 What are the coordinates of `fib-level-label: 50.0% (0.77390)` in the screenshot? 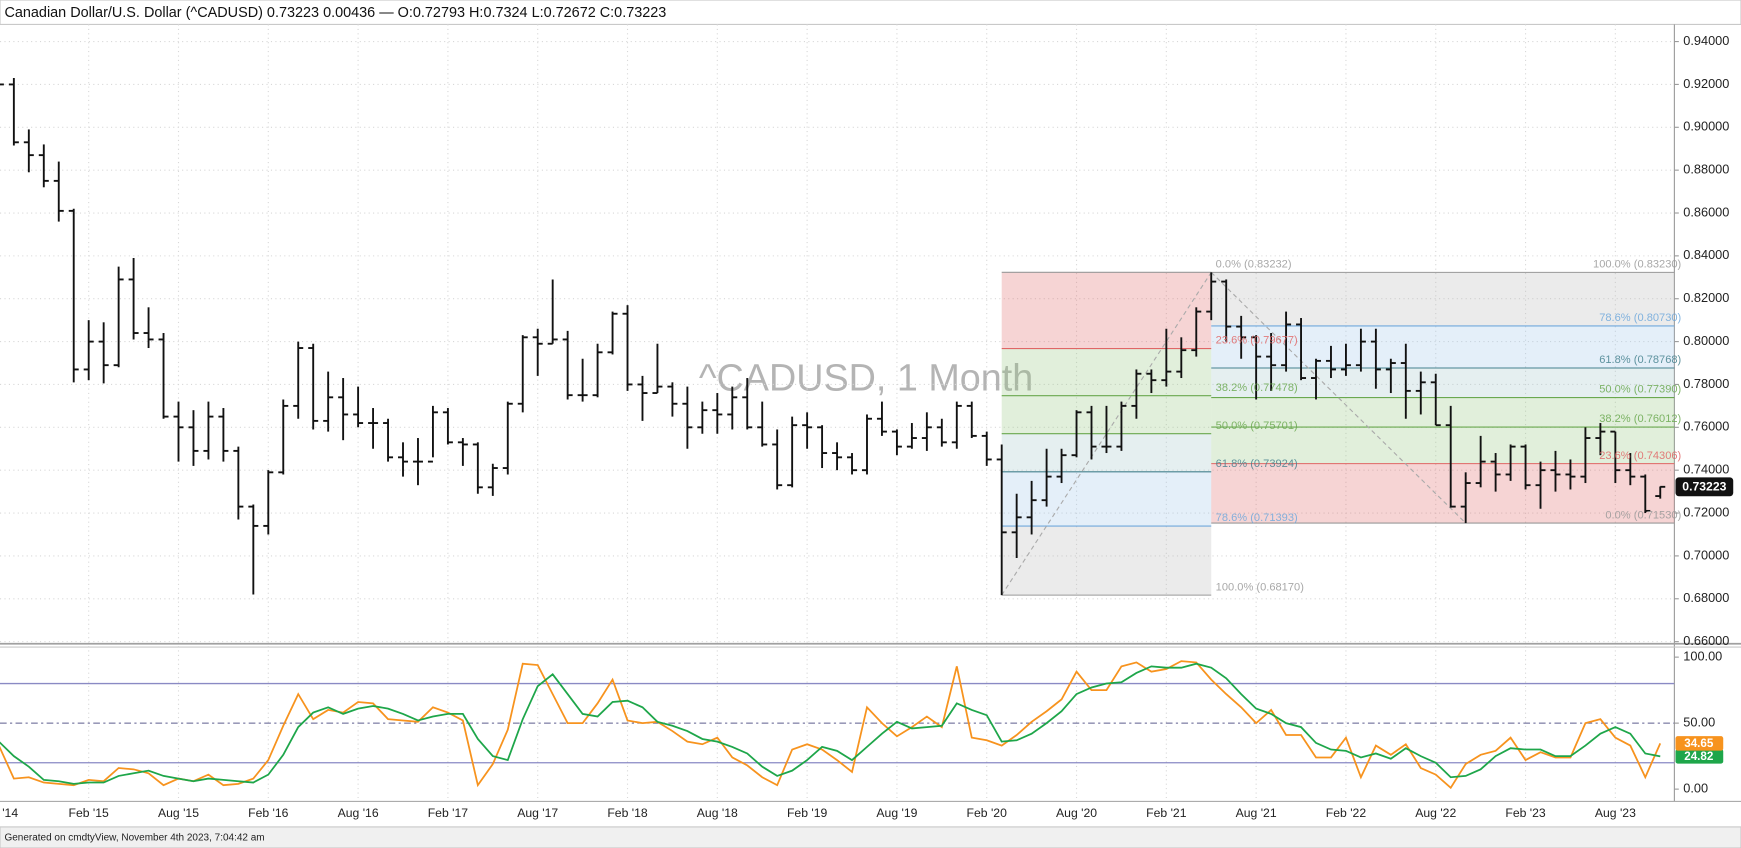 It's located at (1640, 390).